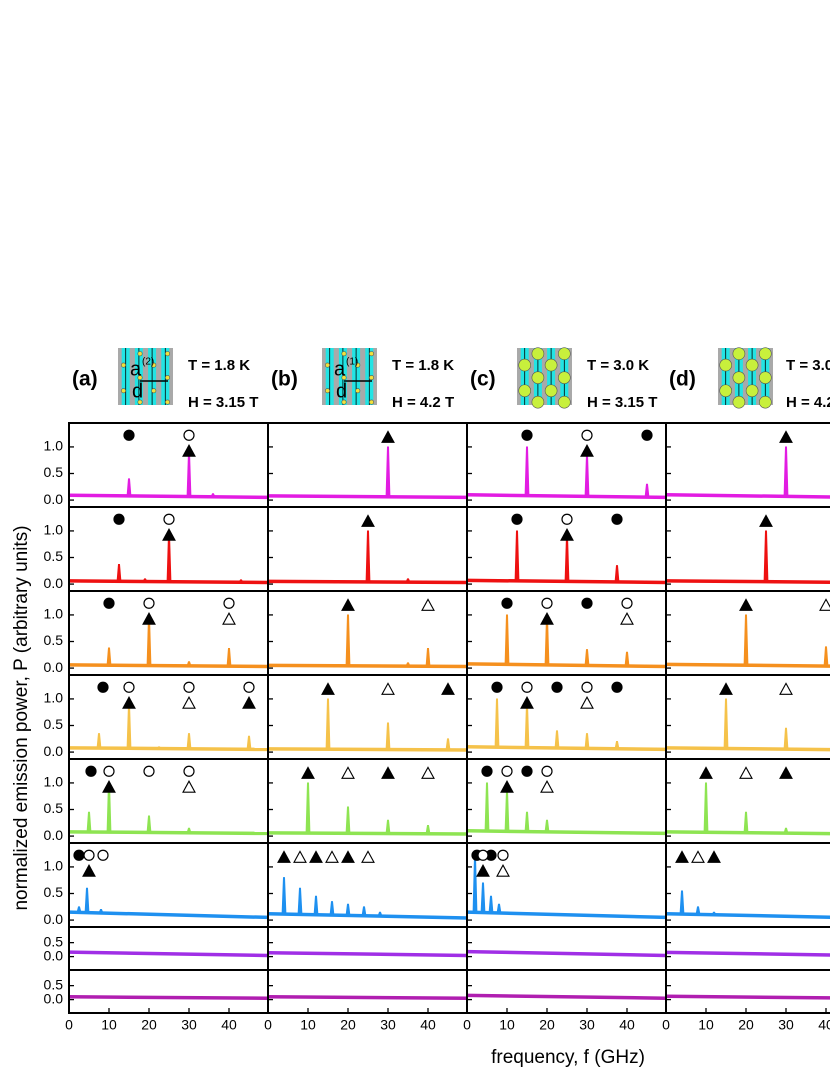 The width and height of the screenshot is (830, 1075). I want to click on y-tick-label: 1.0, so click(54, 530).